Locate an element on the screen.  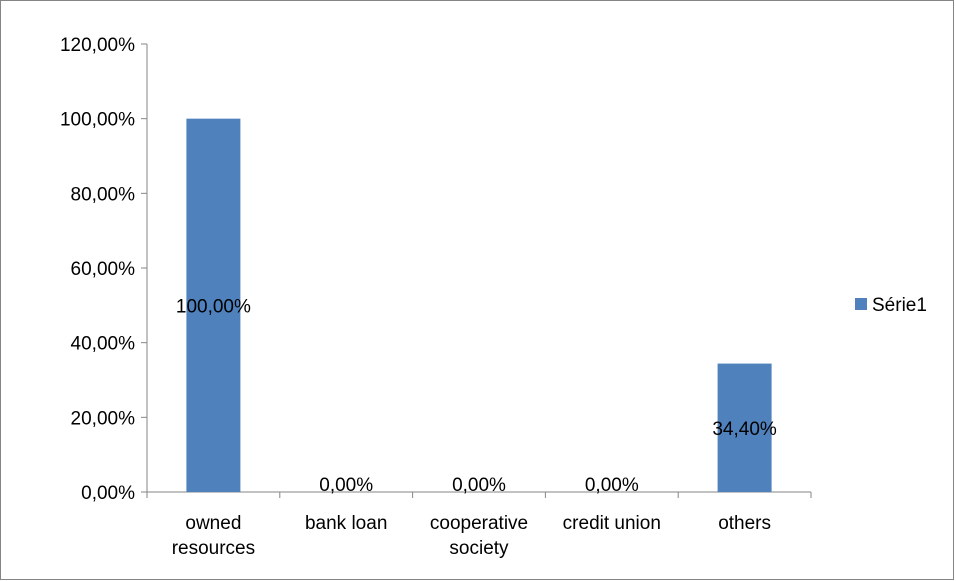
x-tick-label: credit union is located at coordinates (612, 523).